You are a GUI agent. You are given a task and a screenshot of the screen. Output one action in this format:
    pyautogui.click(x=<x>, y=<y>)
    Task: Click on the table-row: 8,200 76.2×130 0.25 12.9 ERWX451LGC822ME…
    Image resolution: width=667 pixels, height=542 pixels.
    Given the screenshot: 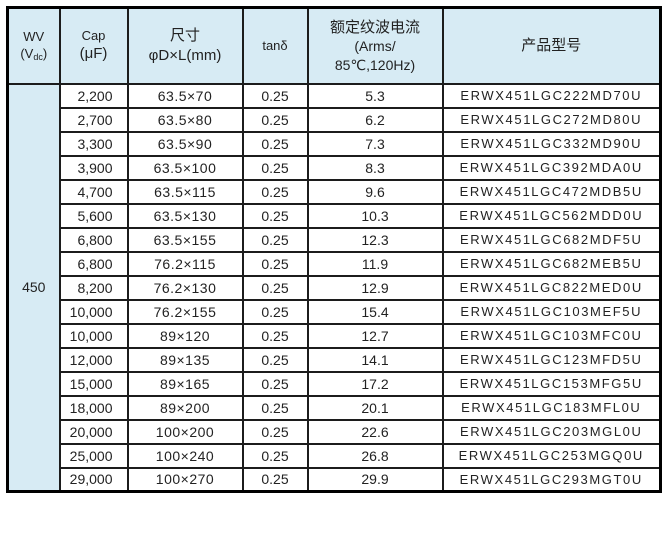 What is the action you would take?
    pyautogui.click(x=335, y=287)
    